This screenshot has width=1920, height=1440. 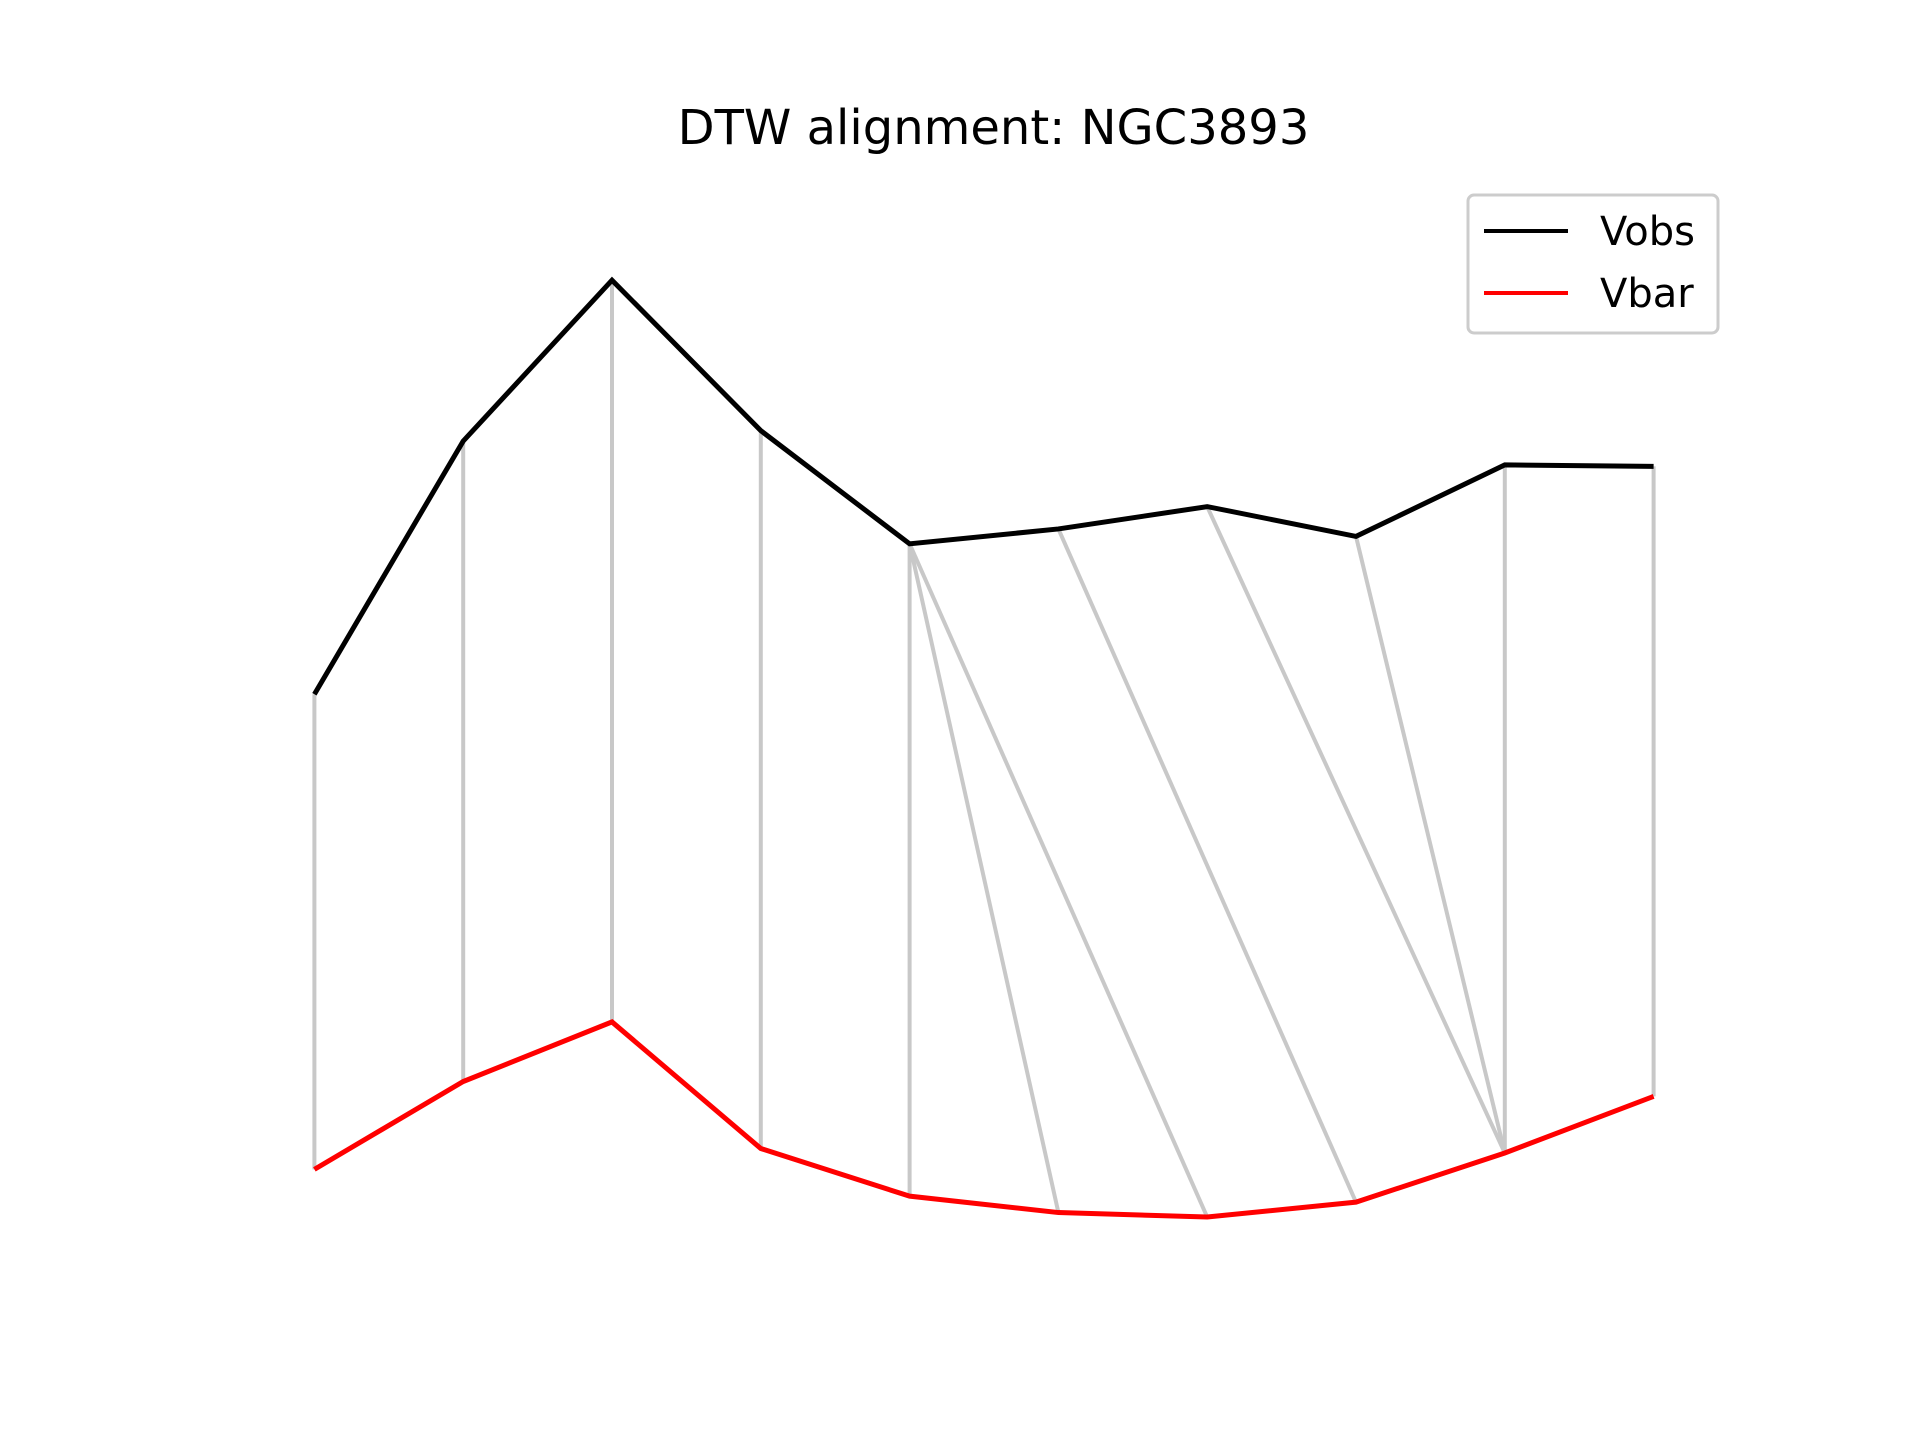 I want to click on series-line-vbar, so click(x=984, y=1119).